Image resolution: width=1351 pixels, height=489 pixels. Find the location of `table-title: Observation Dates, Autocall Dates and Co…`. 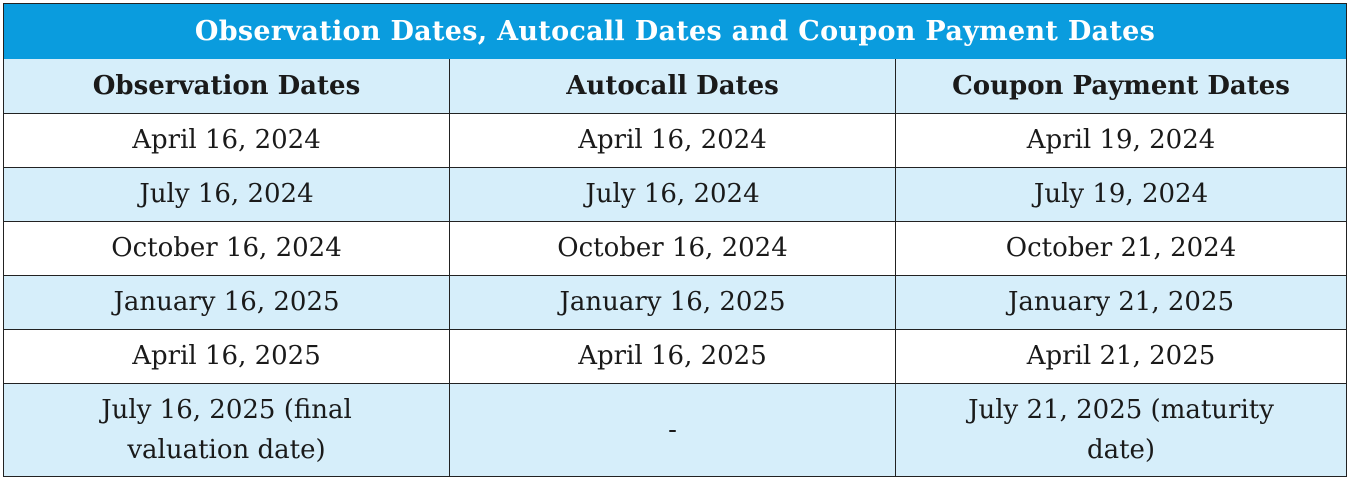

table-title: Observation Dates, Autocall Dates and Co… is located at coordinates (675, 31).